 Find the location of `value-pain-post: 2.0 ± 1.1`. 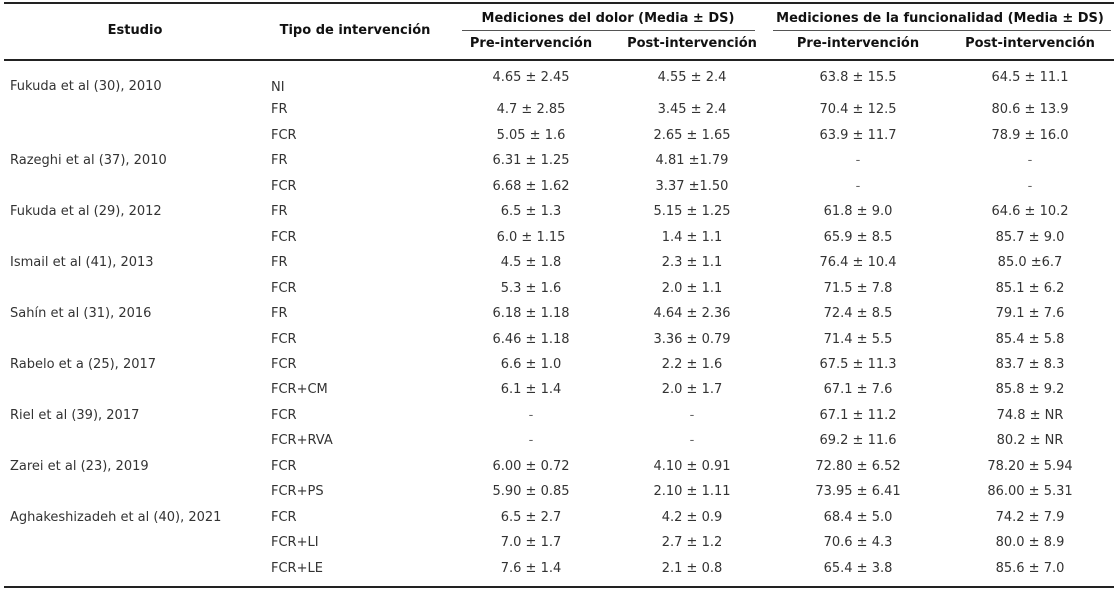

value-pain-post: 2.0 ± 1.1 is located at coordinates (692, 288).